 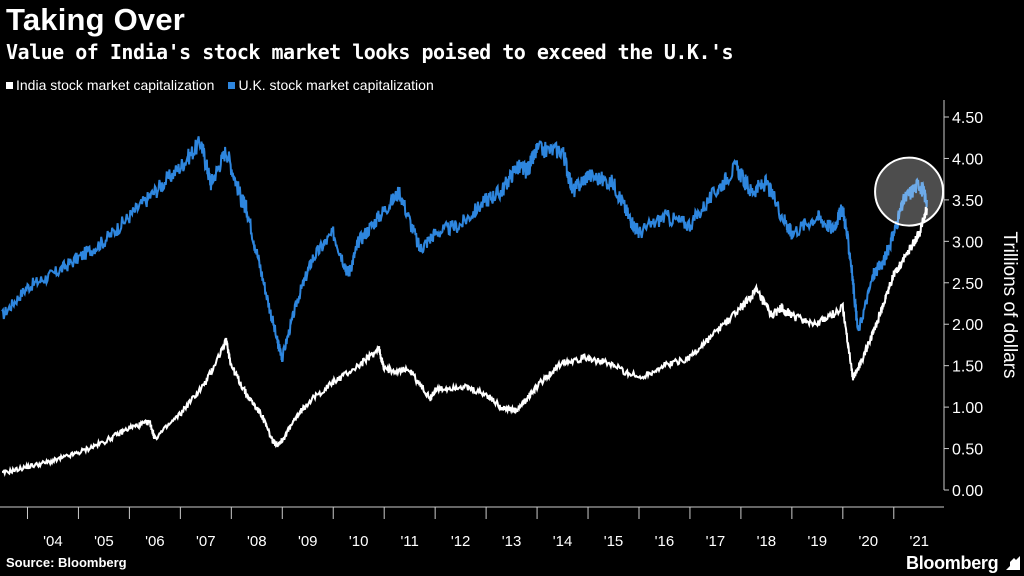 I want to click on brand-mark-icon, so click(x=1013, y=563).